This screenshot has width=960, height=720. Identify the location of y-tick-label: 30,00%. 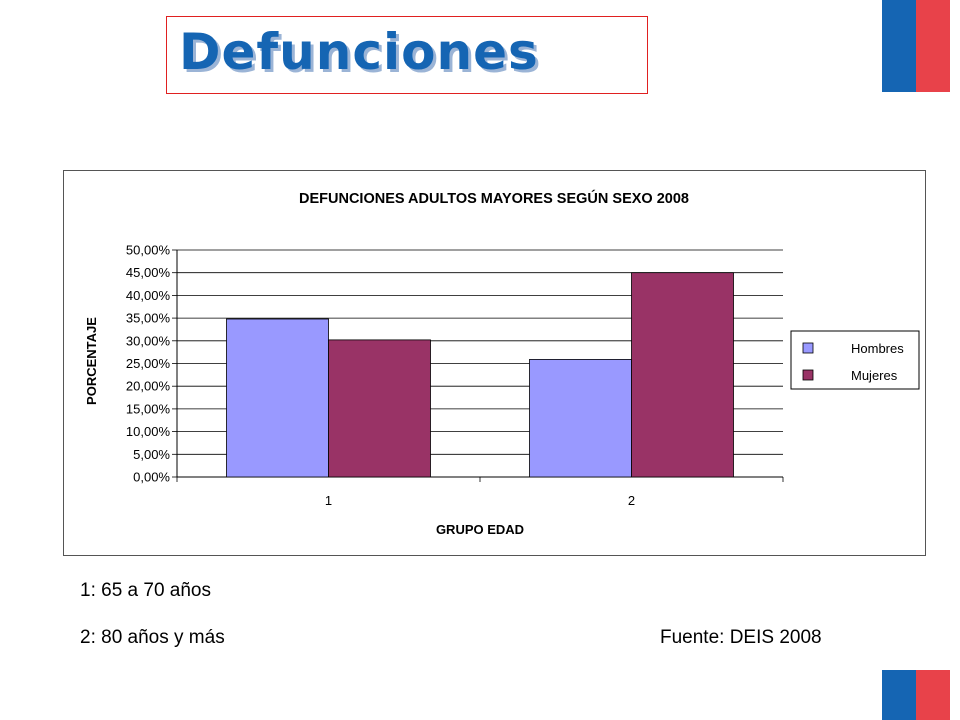
(148, 340).